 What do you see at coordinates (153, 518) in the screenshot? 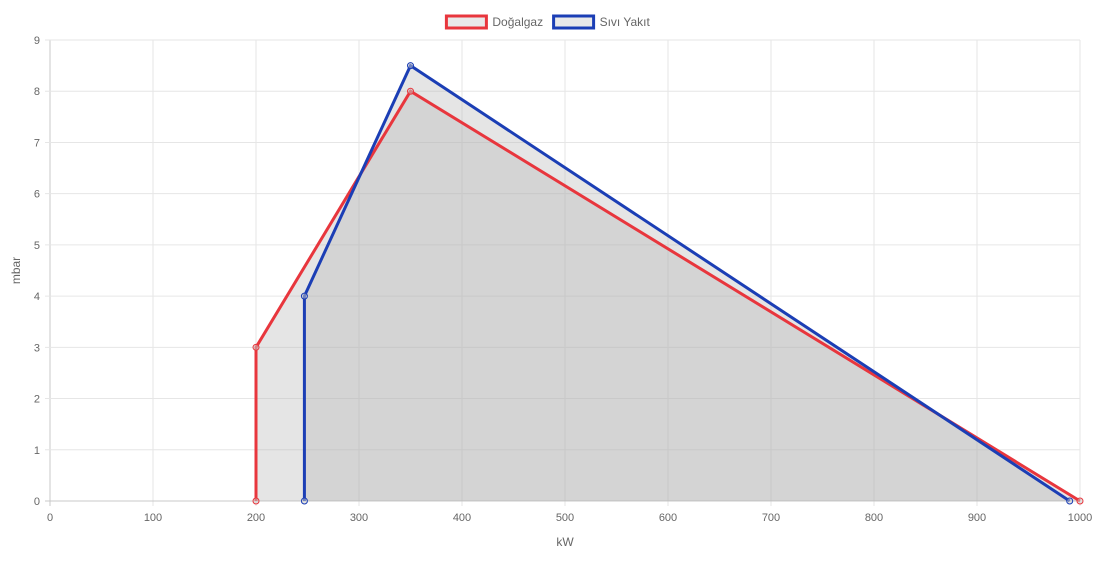
I see `x-tick-label: 100` at bounding box center [153, 518].